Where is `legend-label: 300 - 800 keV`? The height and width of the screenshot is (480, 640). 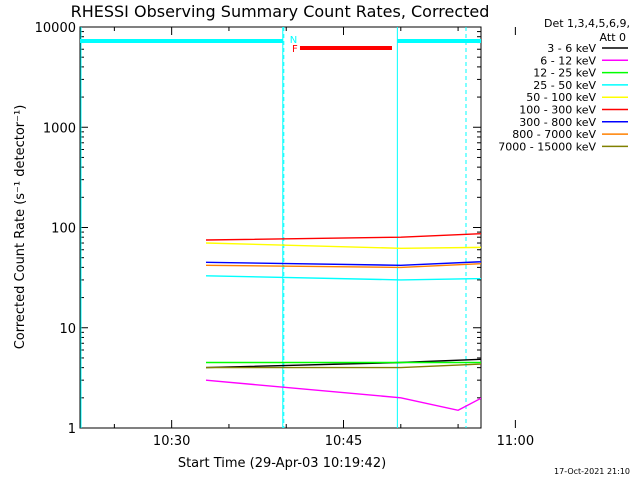
legend-label: 300 - 800 keV is located at coordinates (557, 122).